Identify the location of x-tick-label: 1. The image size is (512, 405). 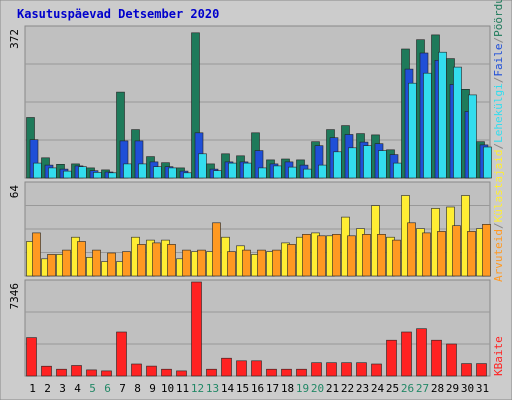
(32, 388).